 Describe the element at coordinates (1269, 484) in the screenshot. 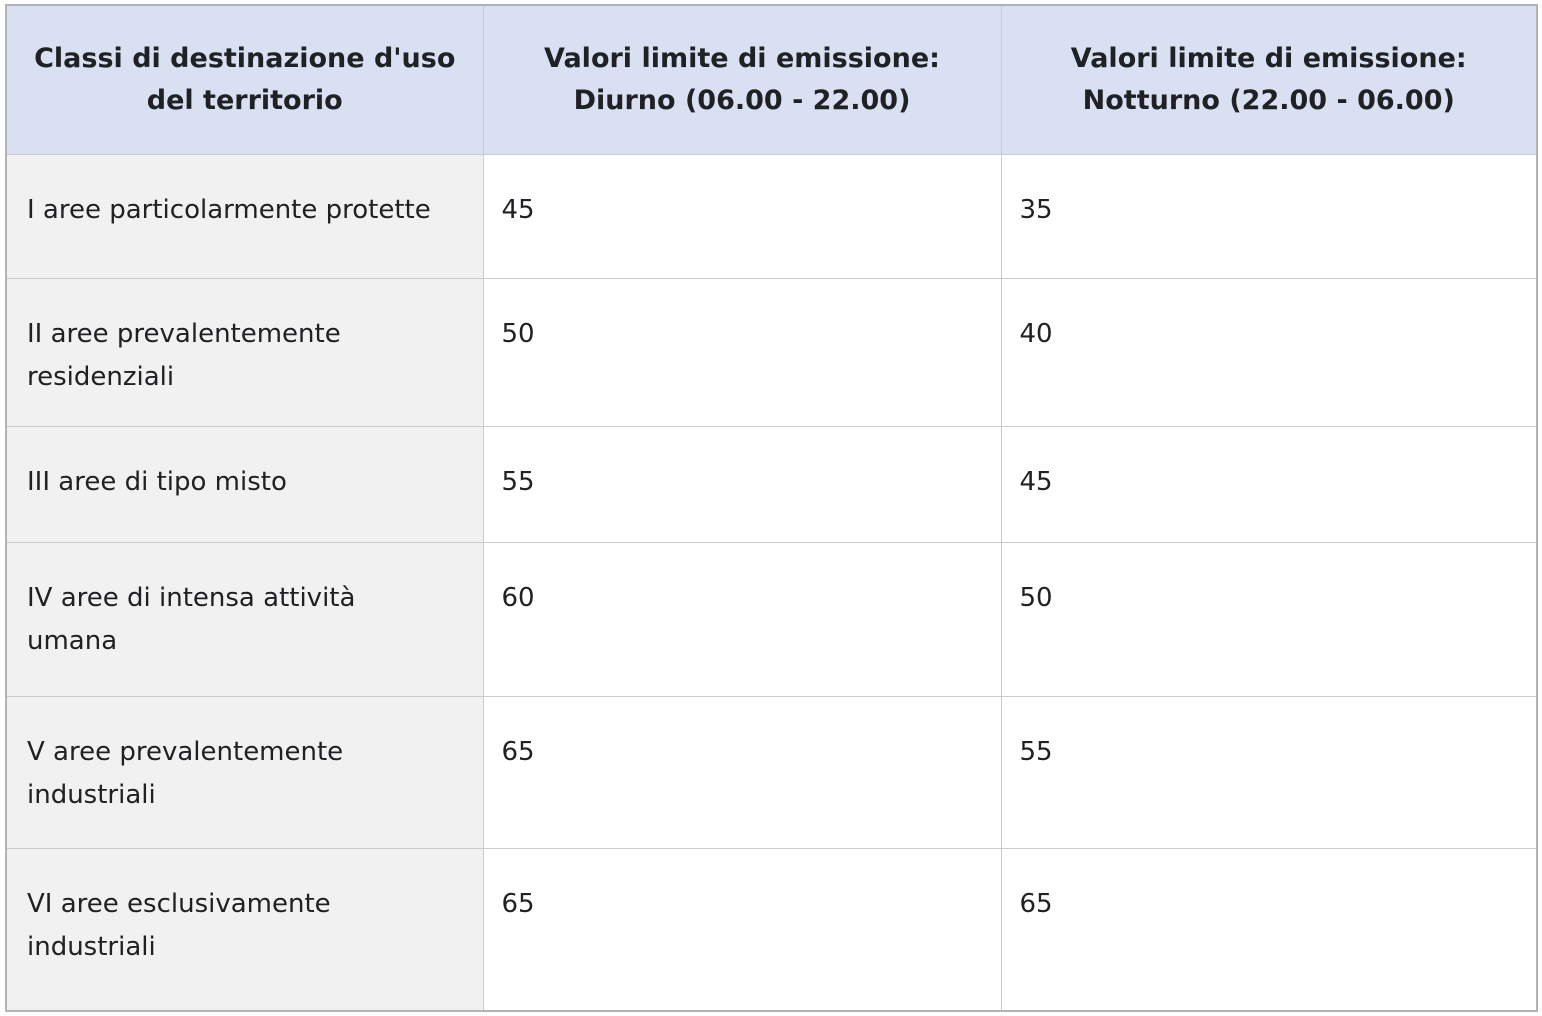

I see `notturno-value: 45` at that location.